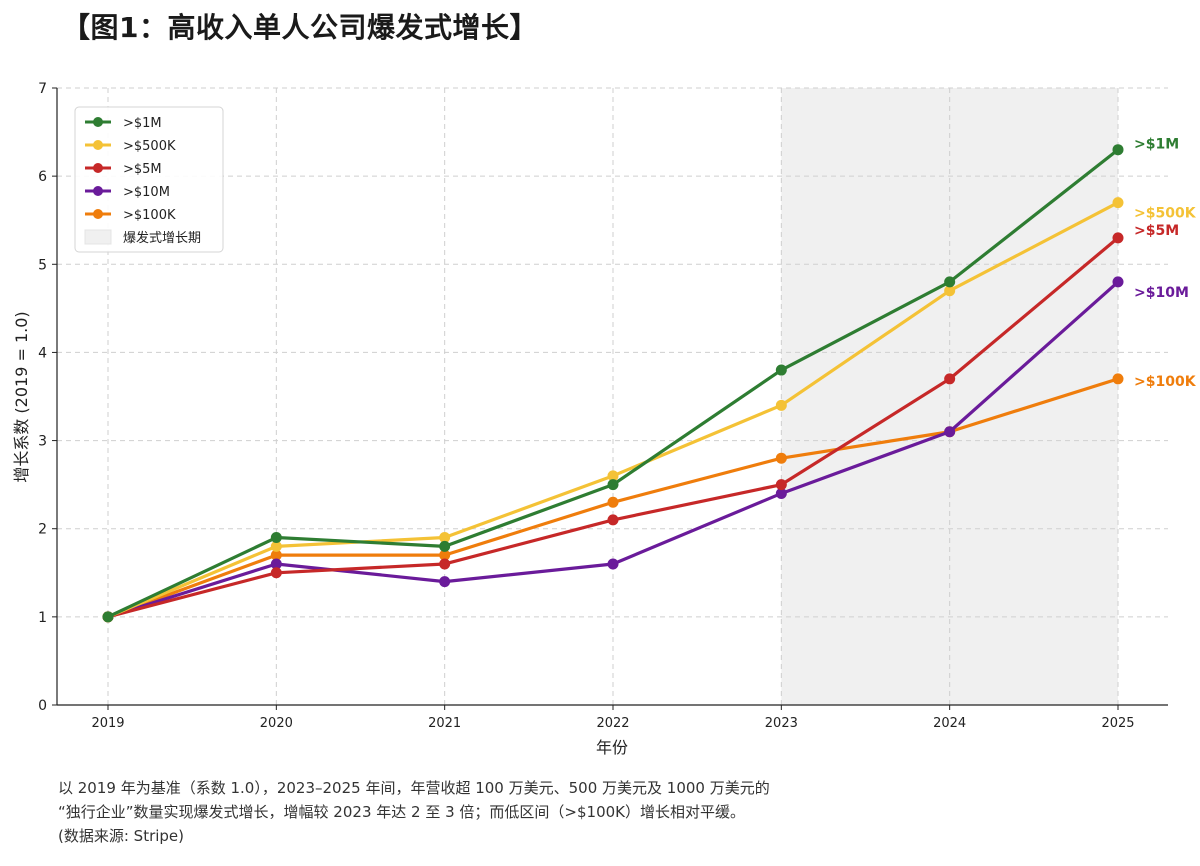 The image size is (1200, 866). What do you see at coordinates (612, 747) in the screenshot?
I see `x-axis-label: 年份` at bounding box center [612, 747].